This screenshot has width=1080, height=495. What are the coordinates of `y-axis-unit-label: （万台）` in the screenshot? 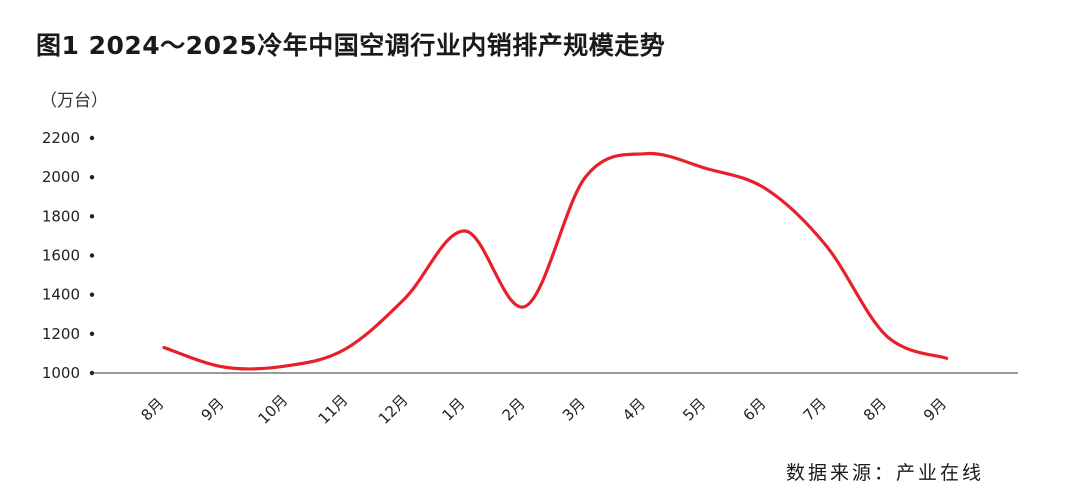 It's located at (74, 101).